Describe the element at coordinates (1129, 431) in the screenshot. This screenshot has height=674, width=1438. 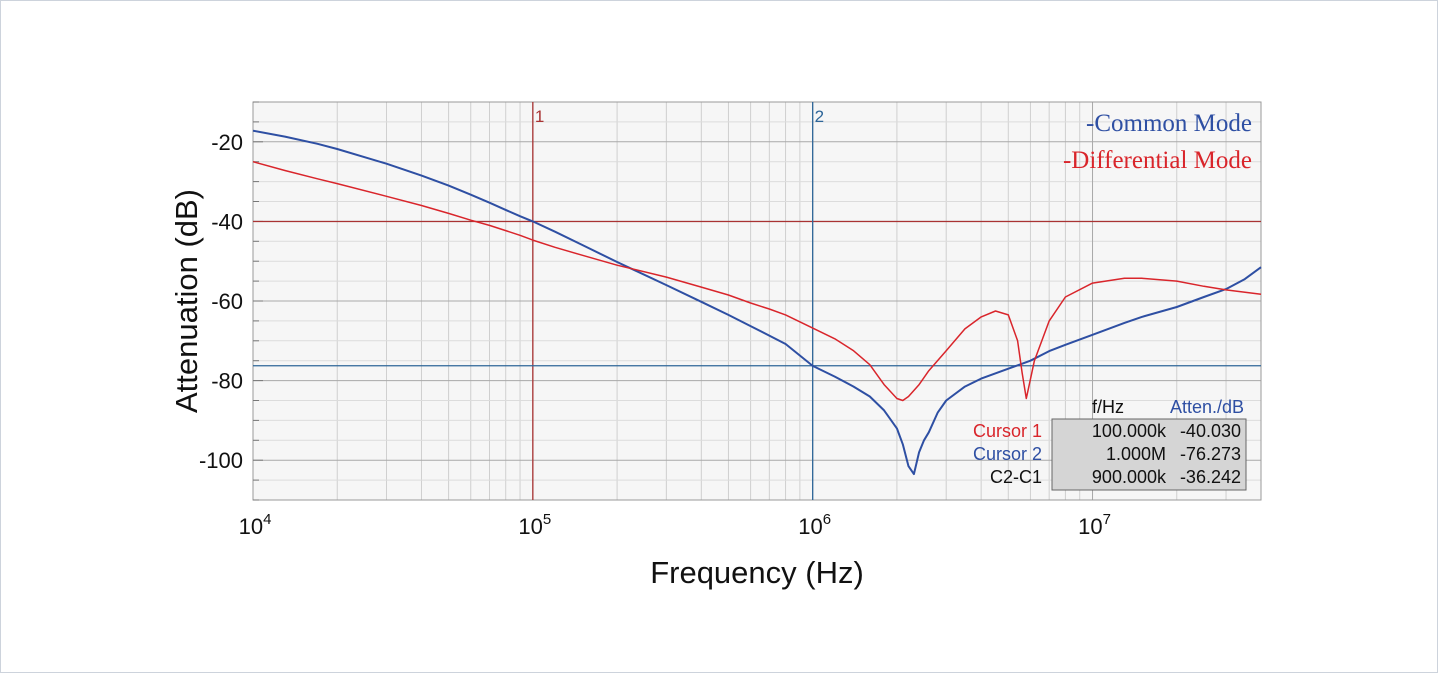
I see `cursor-table-row-freq: 100.000k` at that location.